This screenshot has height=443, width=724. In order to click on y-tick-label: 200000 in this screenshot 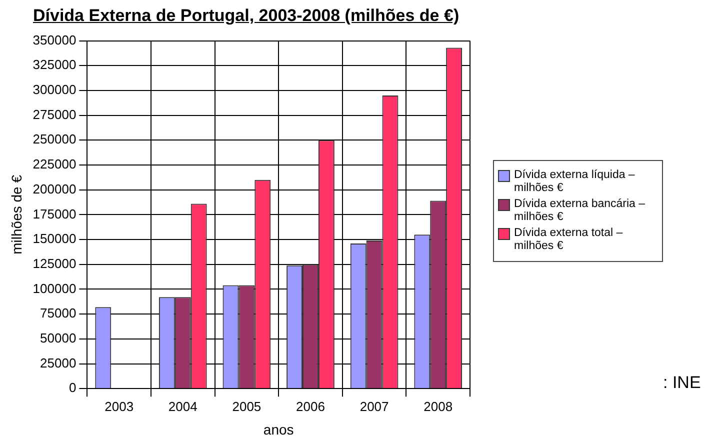, I will do `click(54, 188)`.